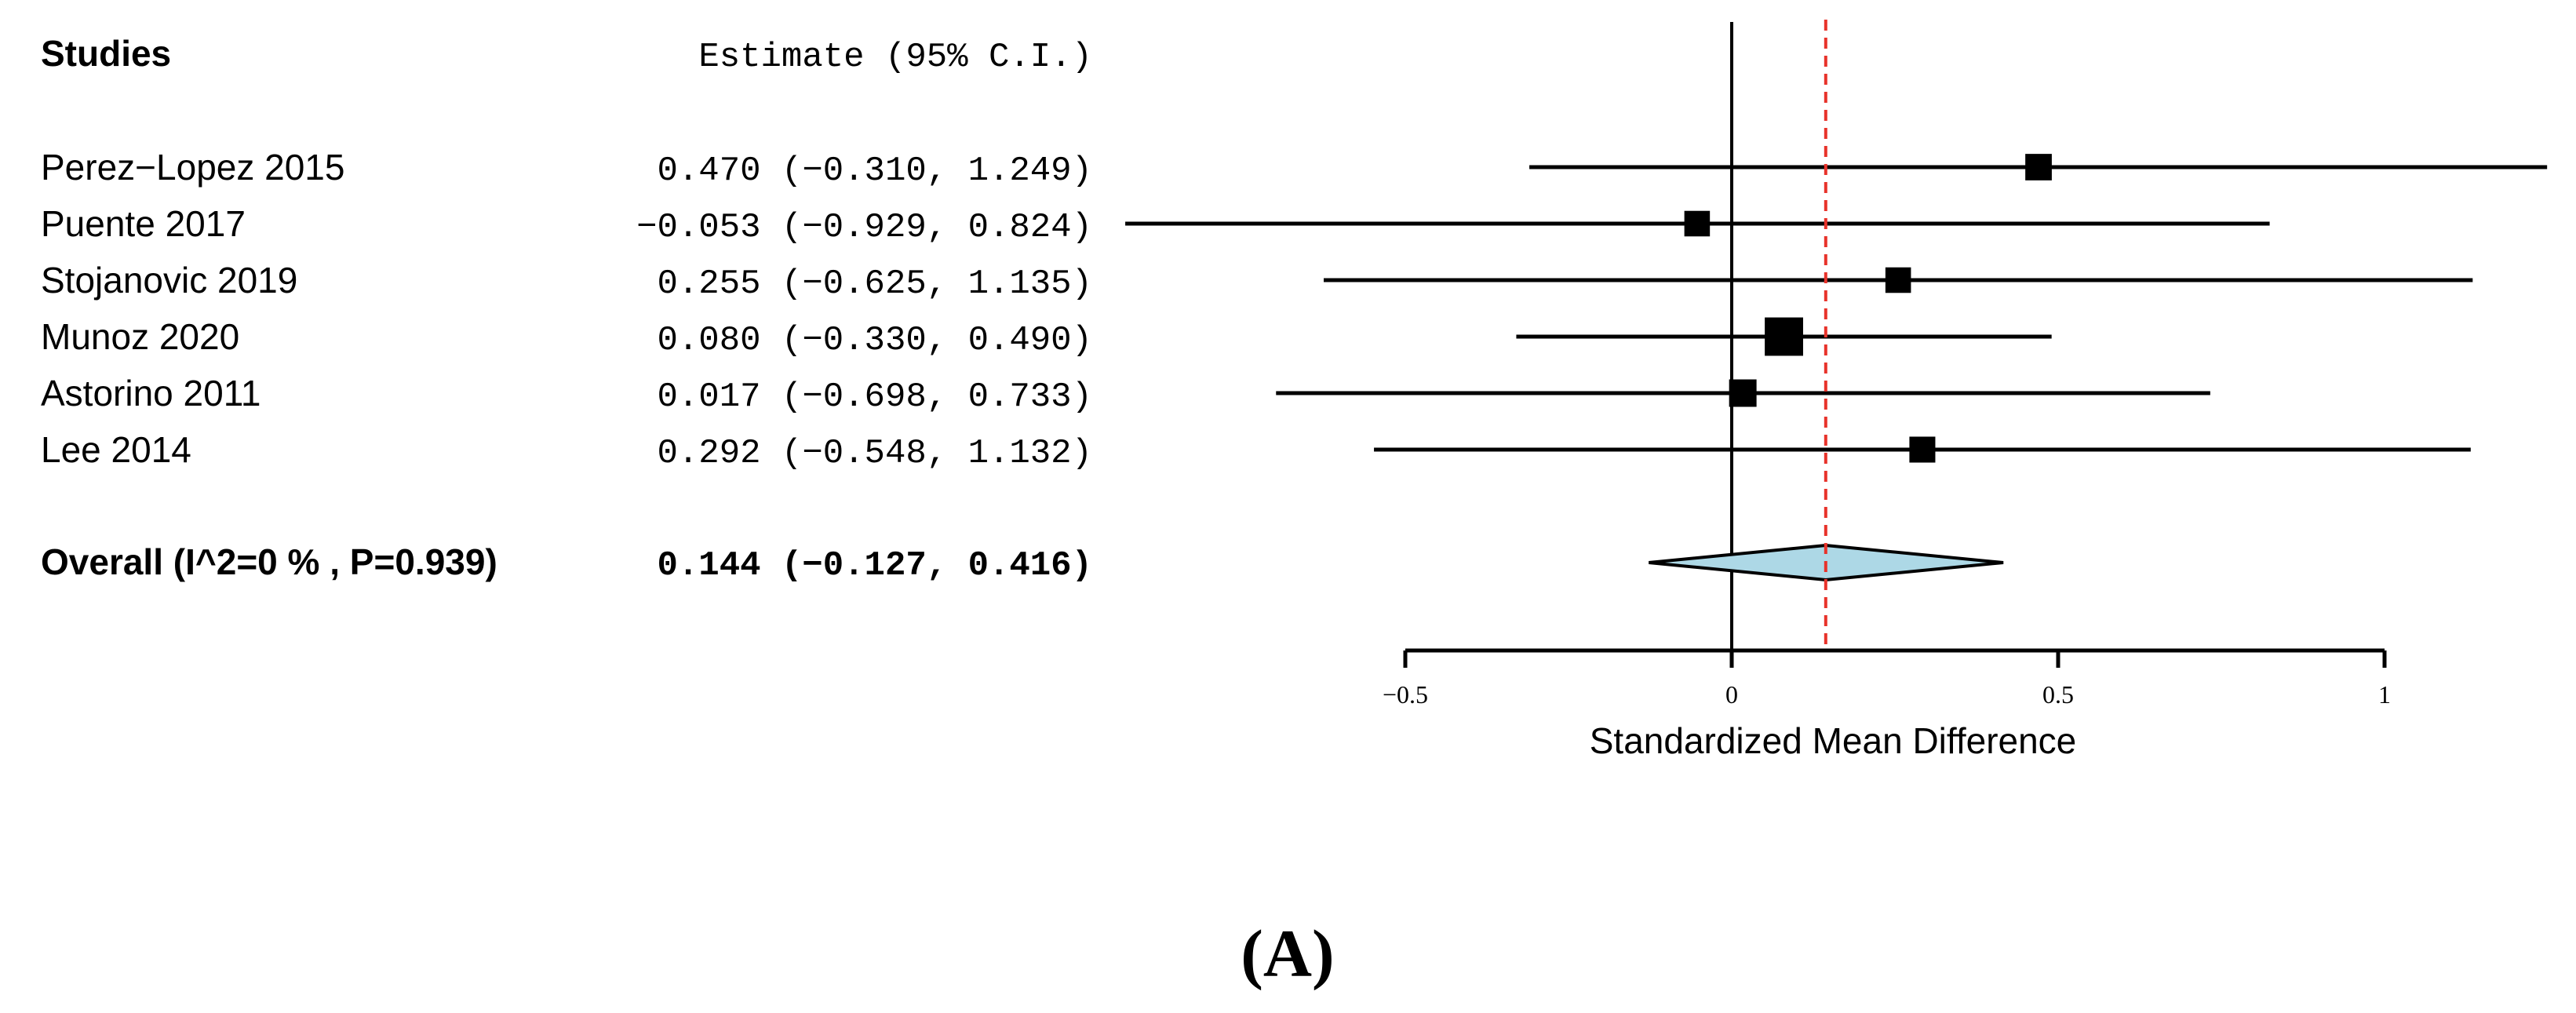  Describe the element at coordinates (1731, 694) in the screenshot. I see `x-tick-label: 0` at that location.